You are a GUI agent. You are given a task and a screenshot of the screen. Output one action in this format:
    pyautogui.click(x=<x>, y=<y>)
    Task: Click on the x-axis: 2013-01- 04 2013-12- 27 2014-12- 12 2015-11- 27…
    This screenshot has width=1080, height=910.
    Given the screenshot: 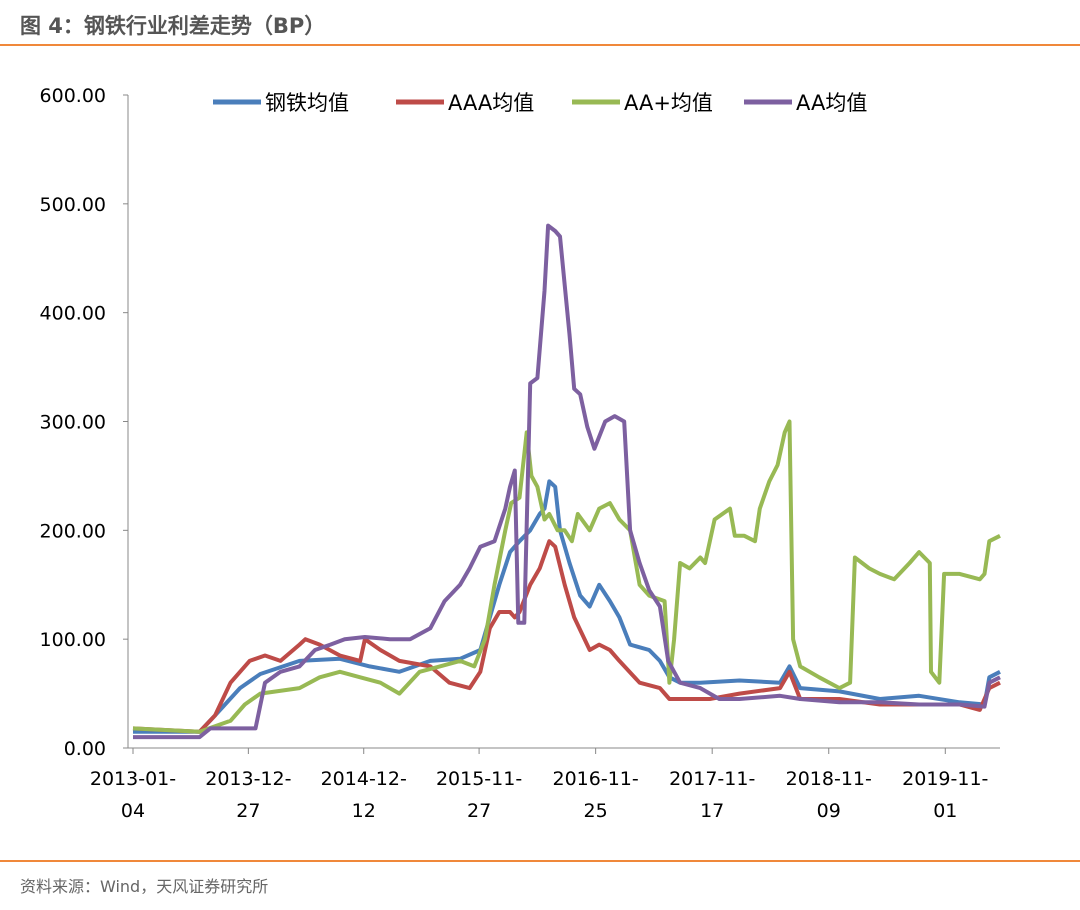 What is the action you would take?
    pyautogui.click(x=545, y=784)
    